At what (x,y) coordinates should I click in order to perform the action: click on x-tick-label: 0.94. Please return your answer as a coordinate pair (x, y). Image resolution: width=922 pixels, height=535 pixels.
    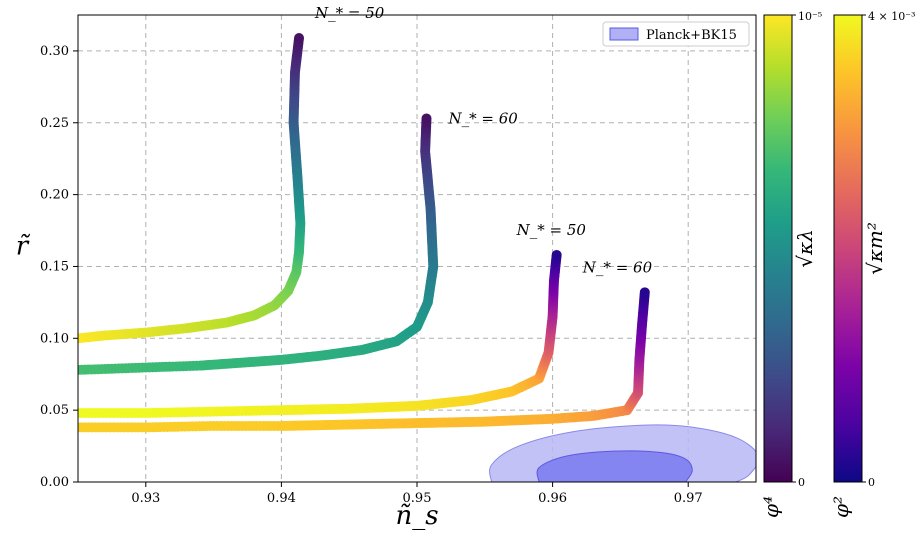
    Looking at the image, I should click on (281, 498).